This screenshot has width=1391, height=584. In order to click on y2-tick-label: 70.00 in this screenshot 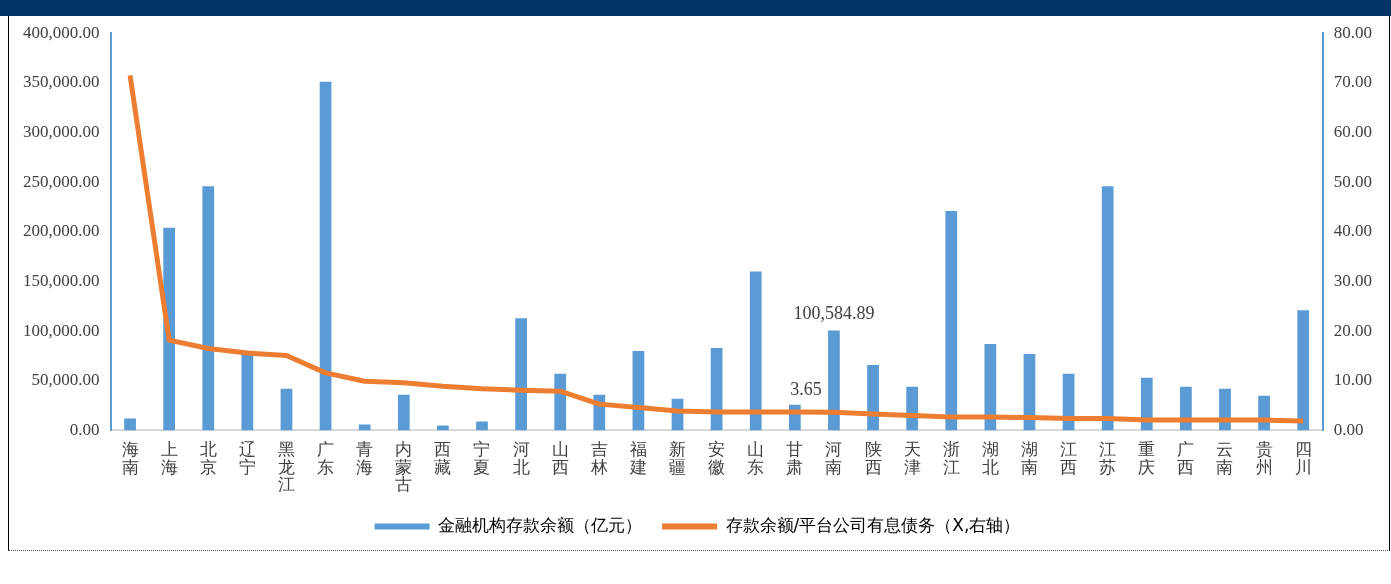, I will do `click(1352, 82)`.